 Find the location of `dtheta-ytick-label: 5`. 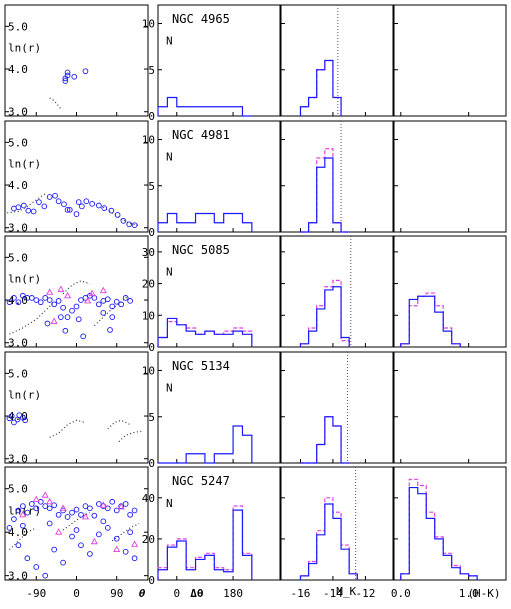

dtheta-ytick-label: 5 is located at coordinates (151, 417).